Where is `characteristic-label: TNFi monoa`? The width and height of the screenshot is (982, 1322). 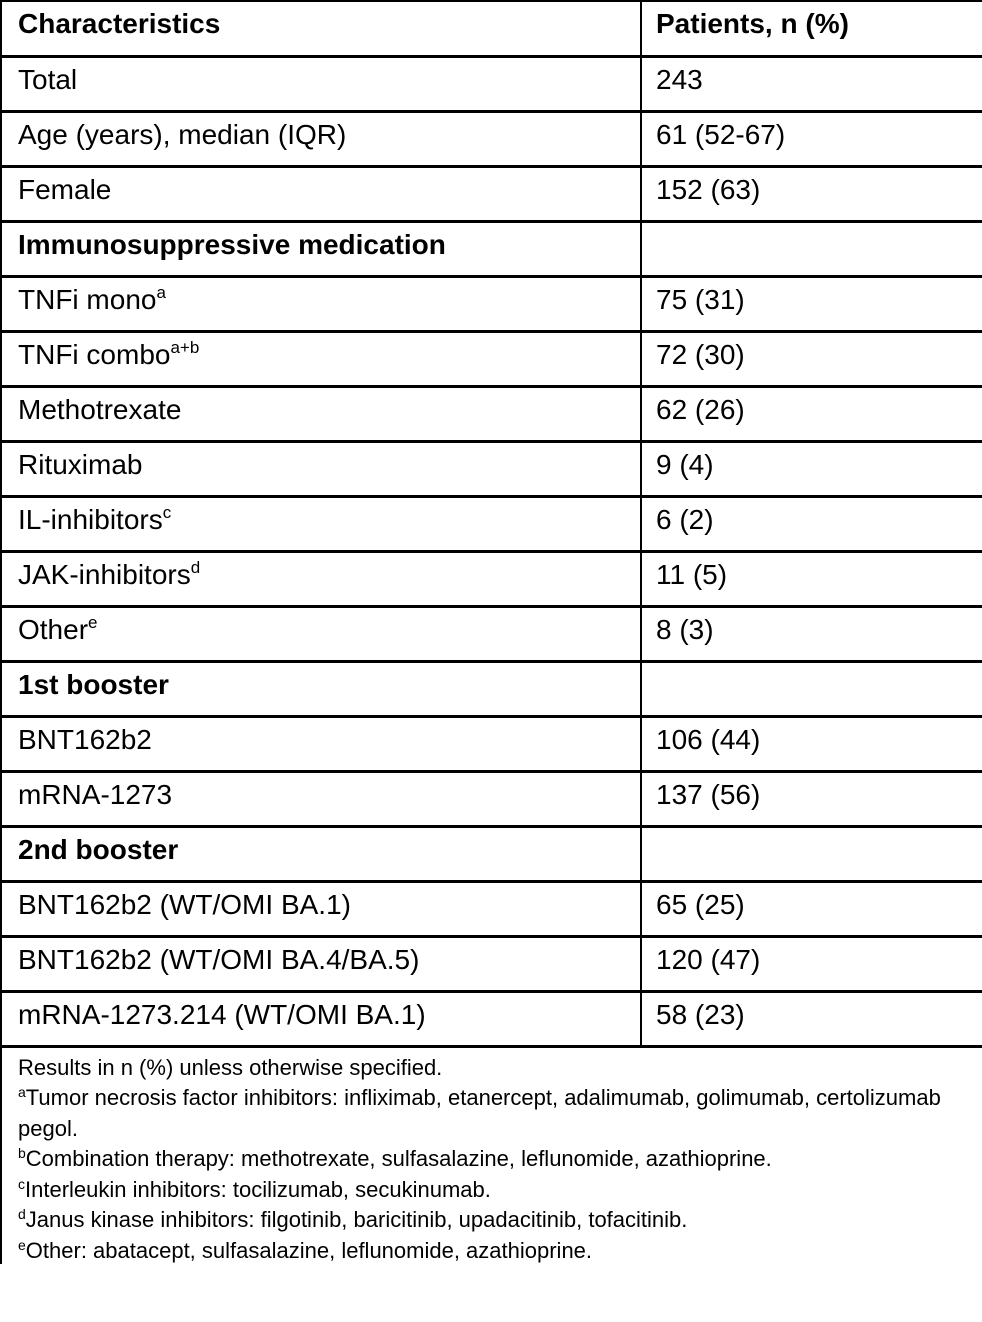
characteristic-label: TNFi monoa is located at coordinates (321, 304).